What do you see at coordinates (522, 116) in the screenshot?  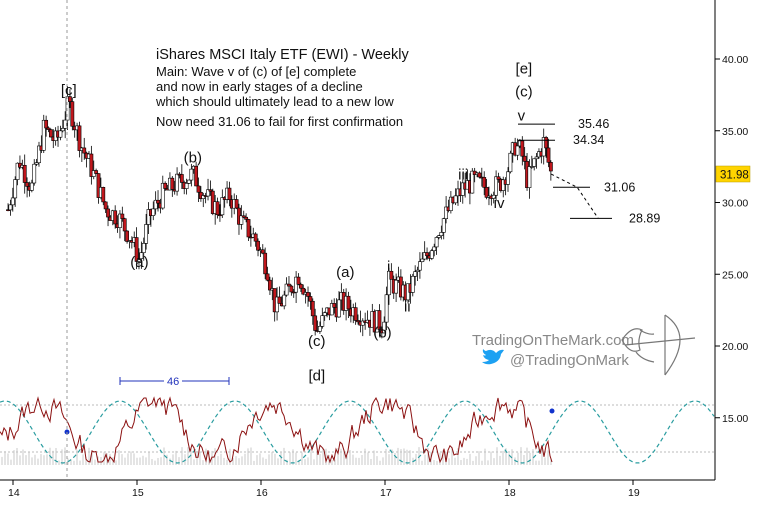 I see `wave-label: v` at bounding box center [522, 116].